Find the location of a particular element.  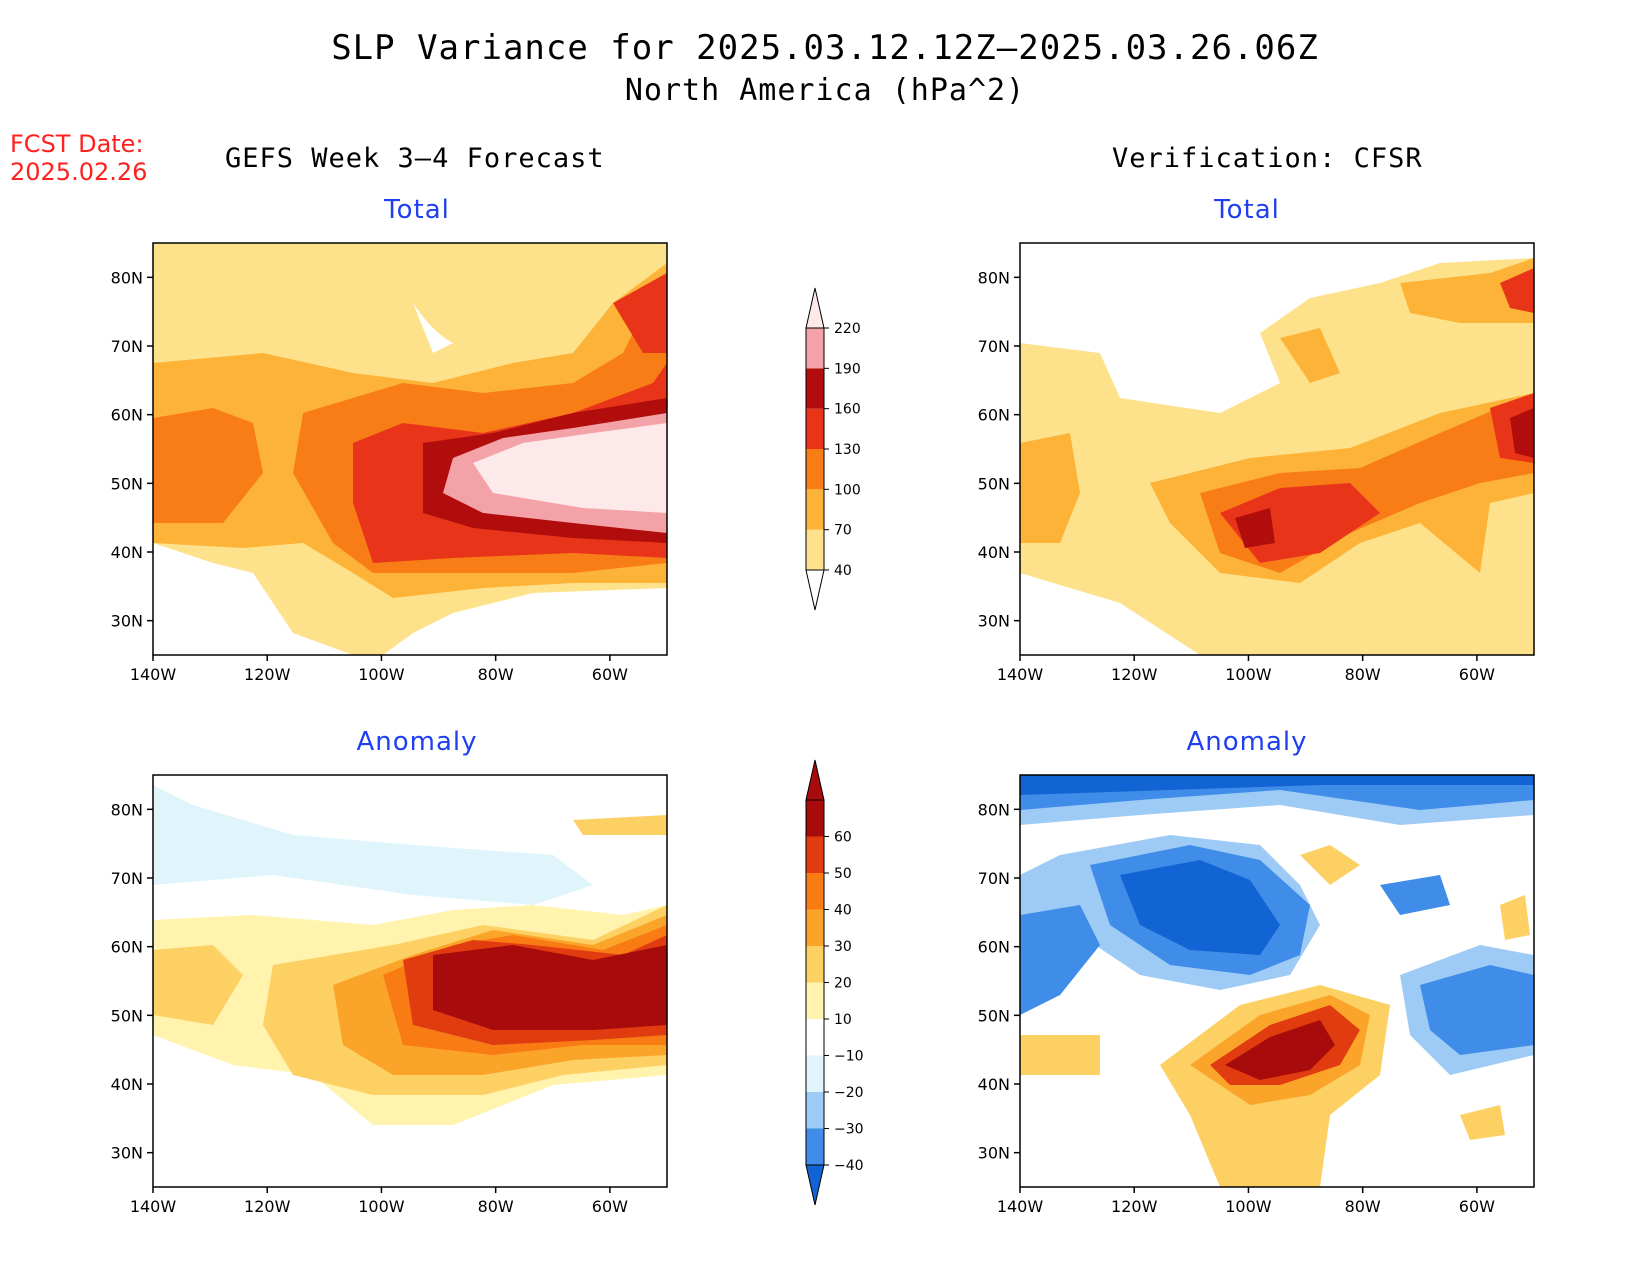

verification-total-lon-label: 80W is located at coordinates (1363, 674).